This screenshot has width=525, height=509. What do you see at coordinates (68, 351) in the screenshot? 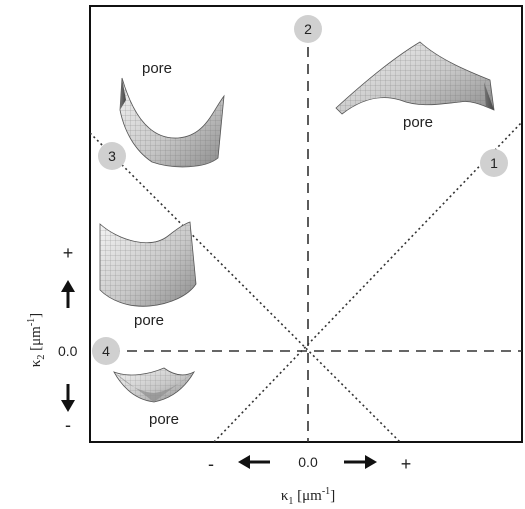
I see `y-zero-label: 0.0` at bounding box center [68, 351].